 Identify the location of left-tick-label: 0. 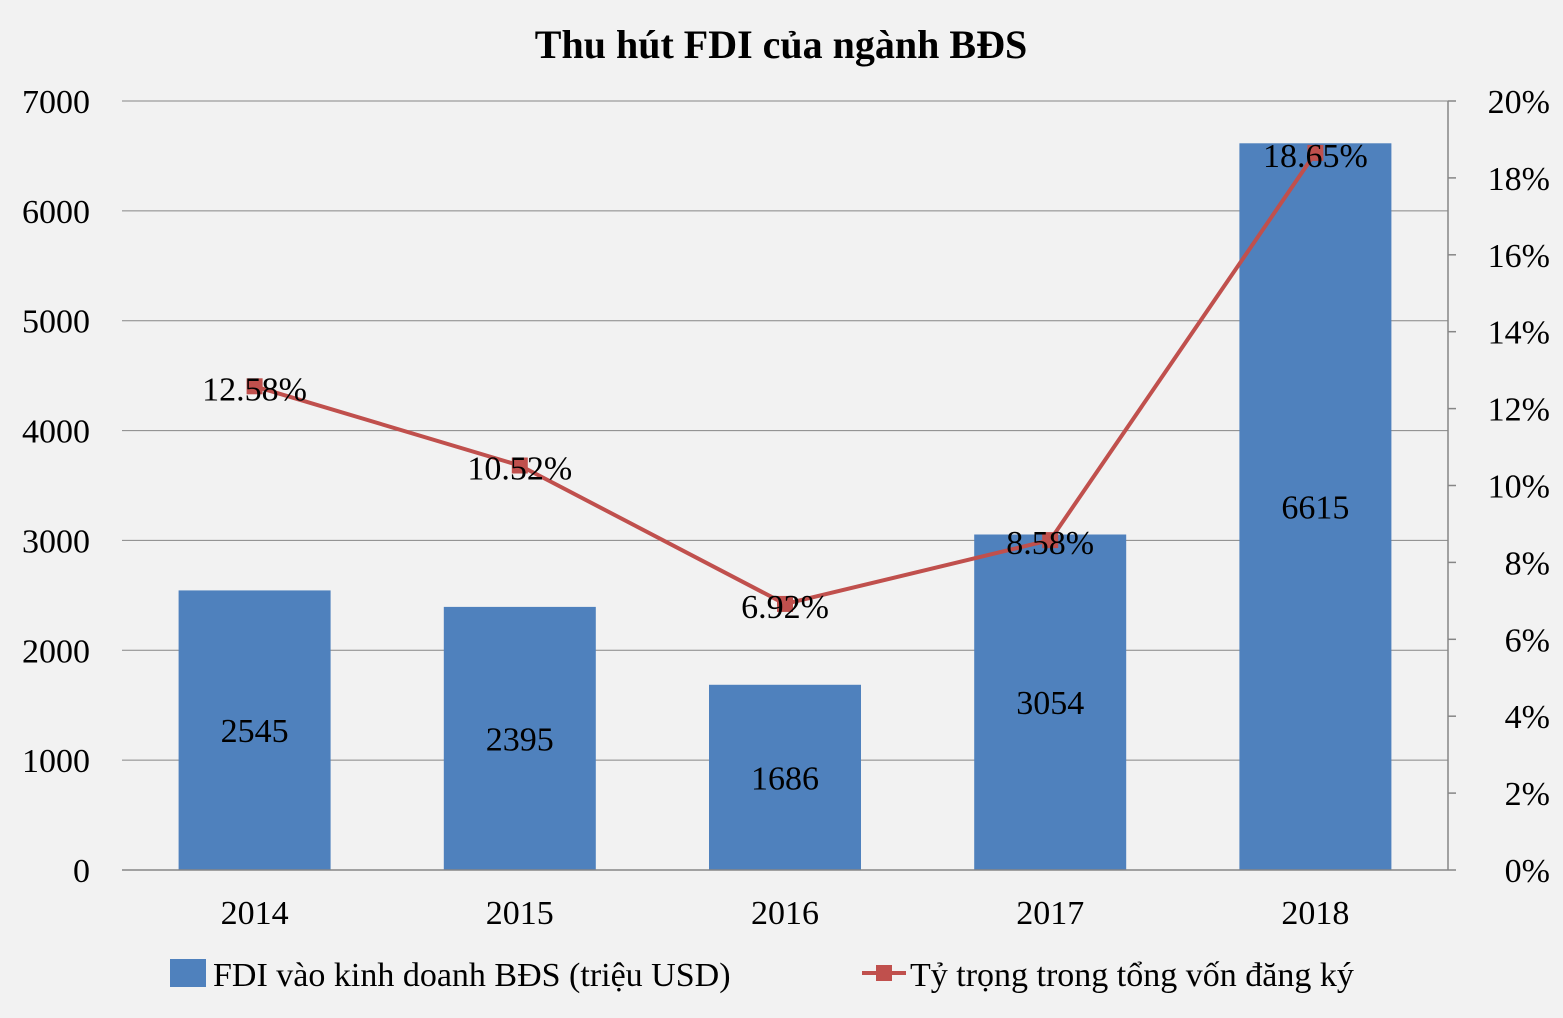
(81, 871).